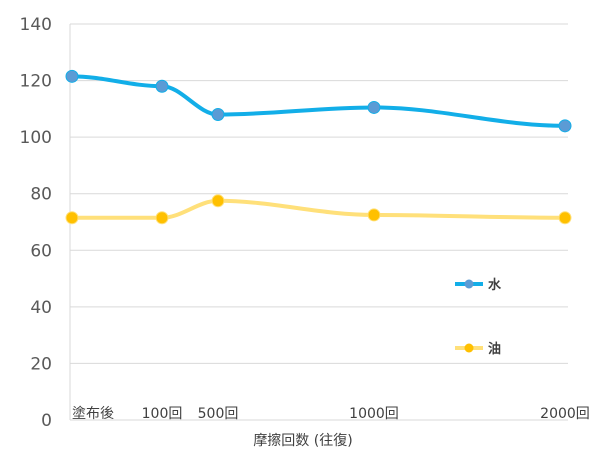 This screenshot has height=465, width=590. What do you see at coordinates (302, 440) in the screenshot?
I see `x-axis-title: 摩擦回数 (往復)` at bounding box center [302, 440].